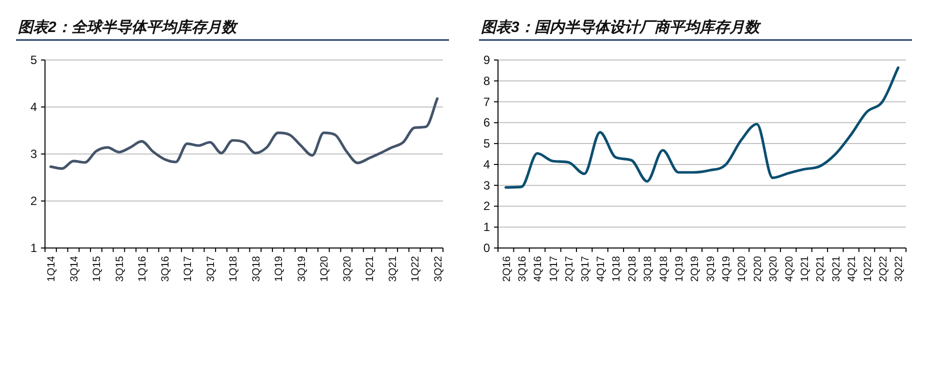 The width and height of the screenshot is (926, 370). Describe the element at coordinates (621, 27) in the screenshot. I see `chart-title: 图表3：国内半导体设计厂商平均库存月数` at that location.